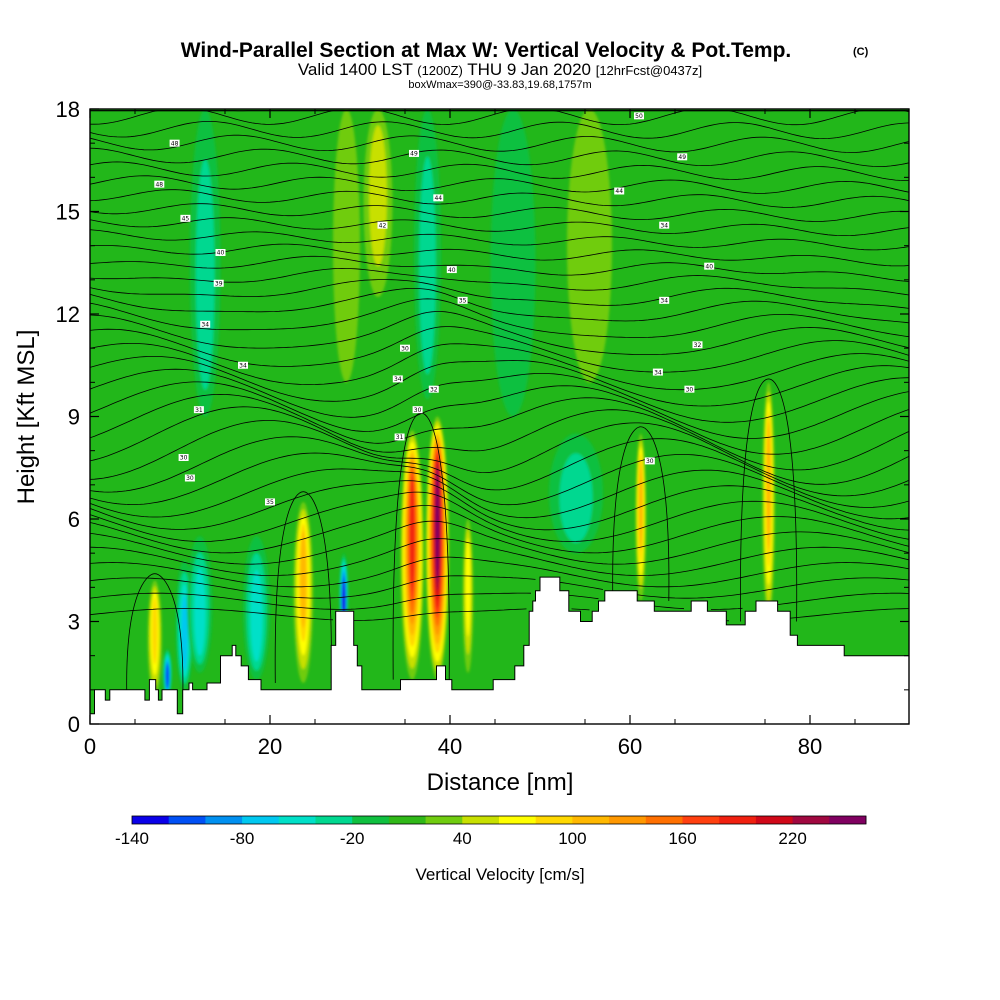 The image size is (1000, 1000). I want to click on x-axis-label: Distance [nm], so click(500, 782).